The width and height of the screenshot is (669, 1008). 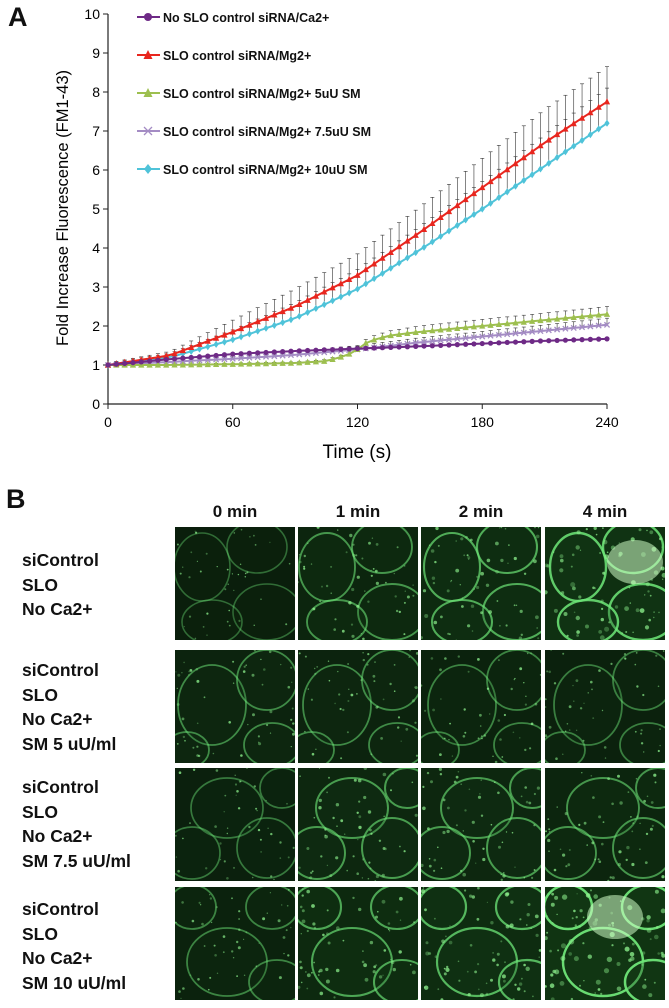 I want to click on y-tick-label: 7, so click(x=96, y=131).